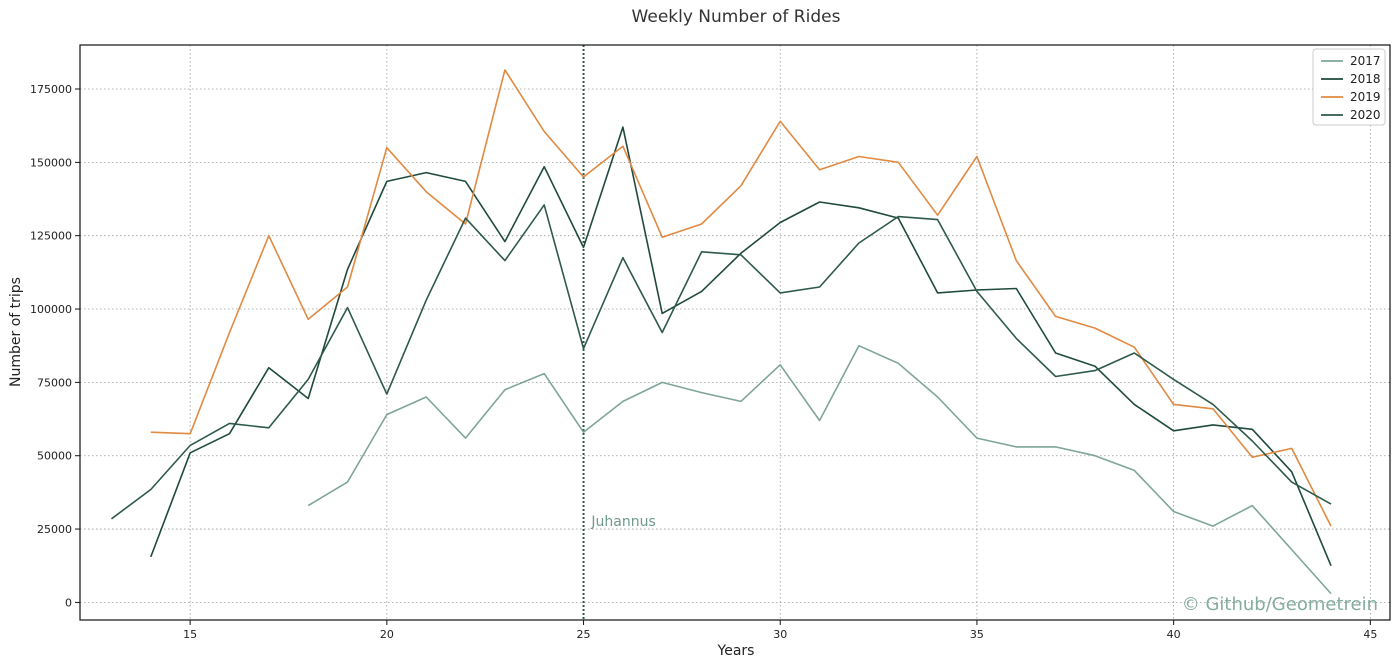 The image size is (1400, 666). I want to click on legend-label-2017: 2017, so click(1365, 61).